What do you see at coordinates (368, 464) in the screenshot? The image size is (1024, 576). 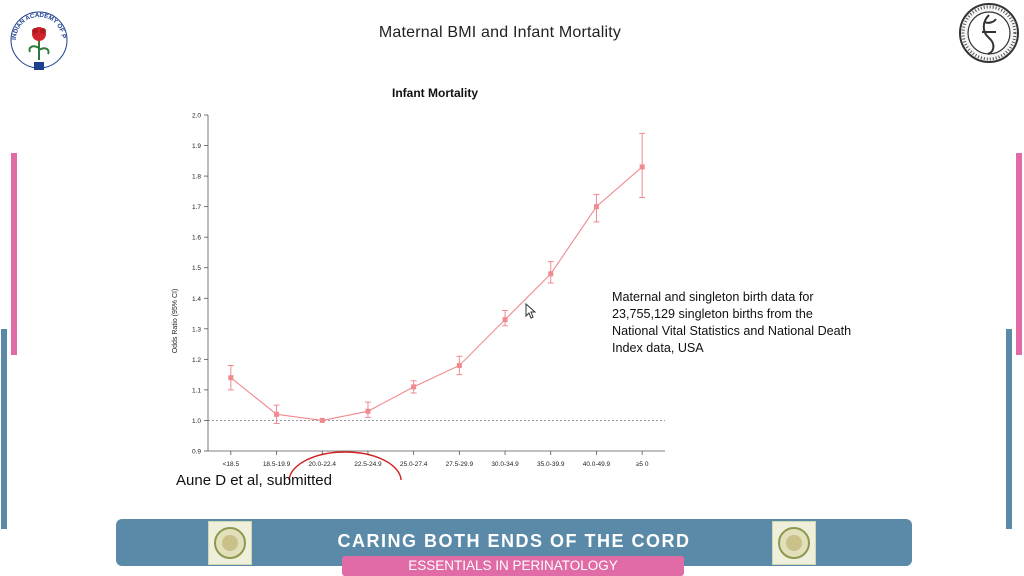 I see `x-tick-label: 22.5-24.9` at bounding box center [368, 464].